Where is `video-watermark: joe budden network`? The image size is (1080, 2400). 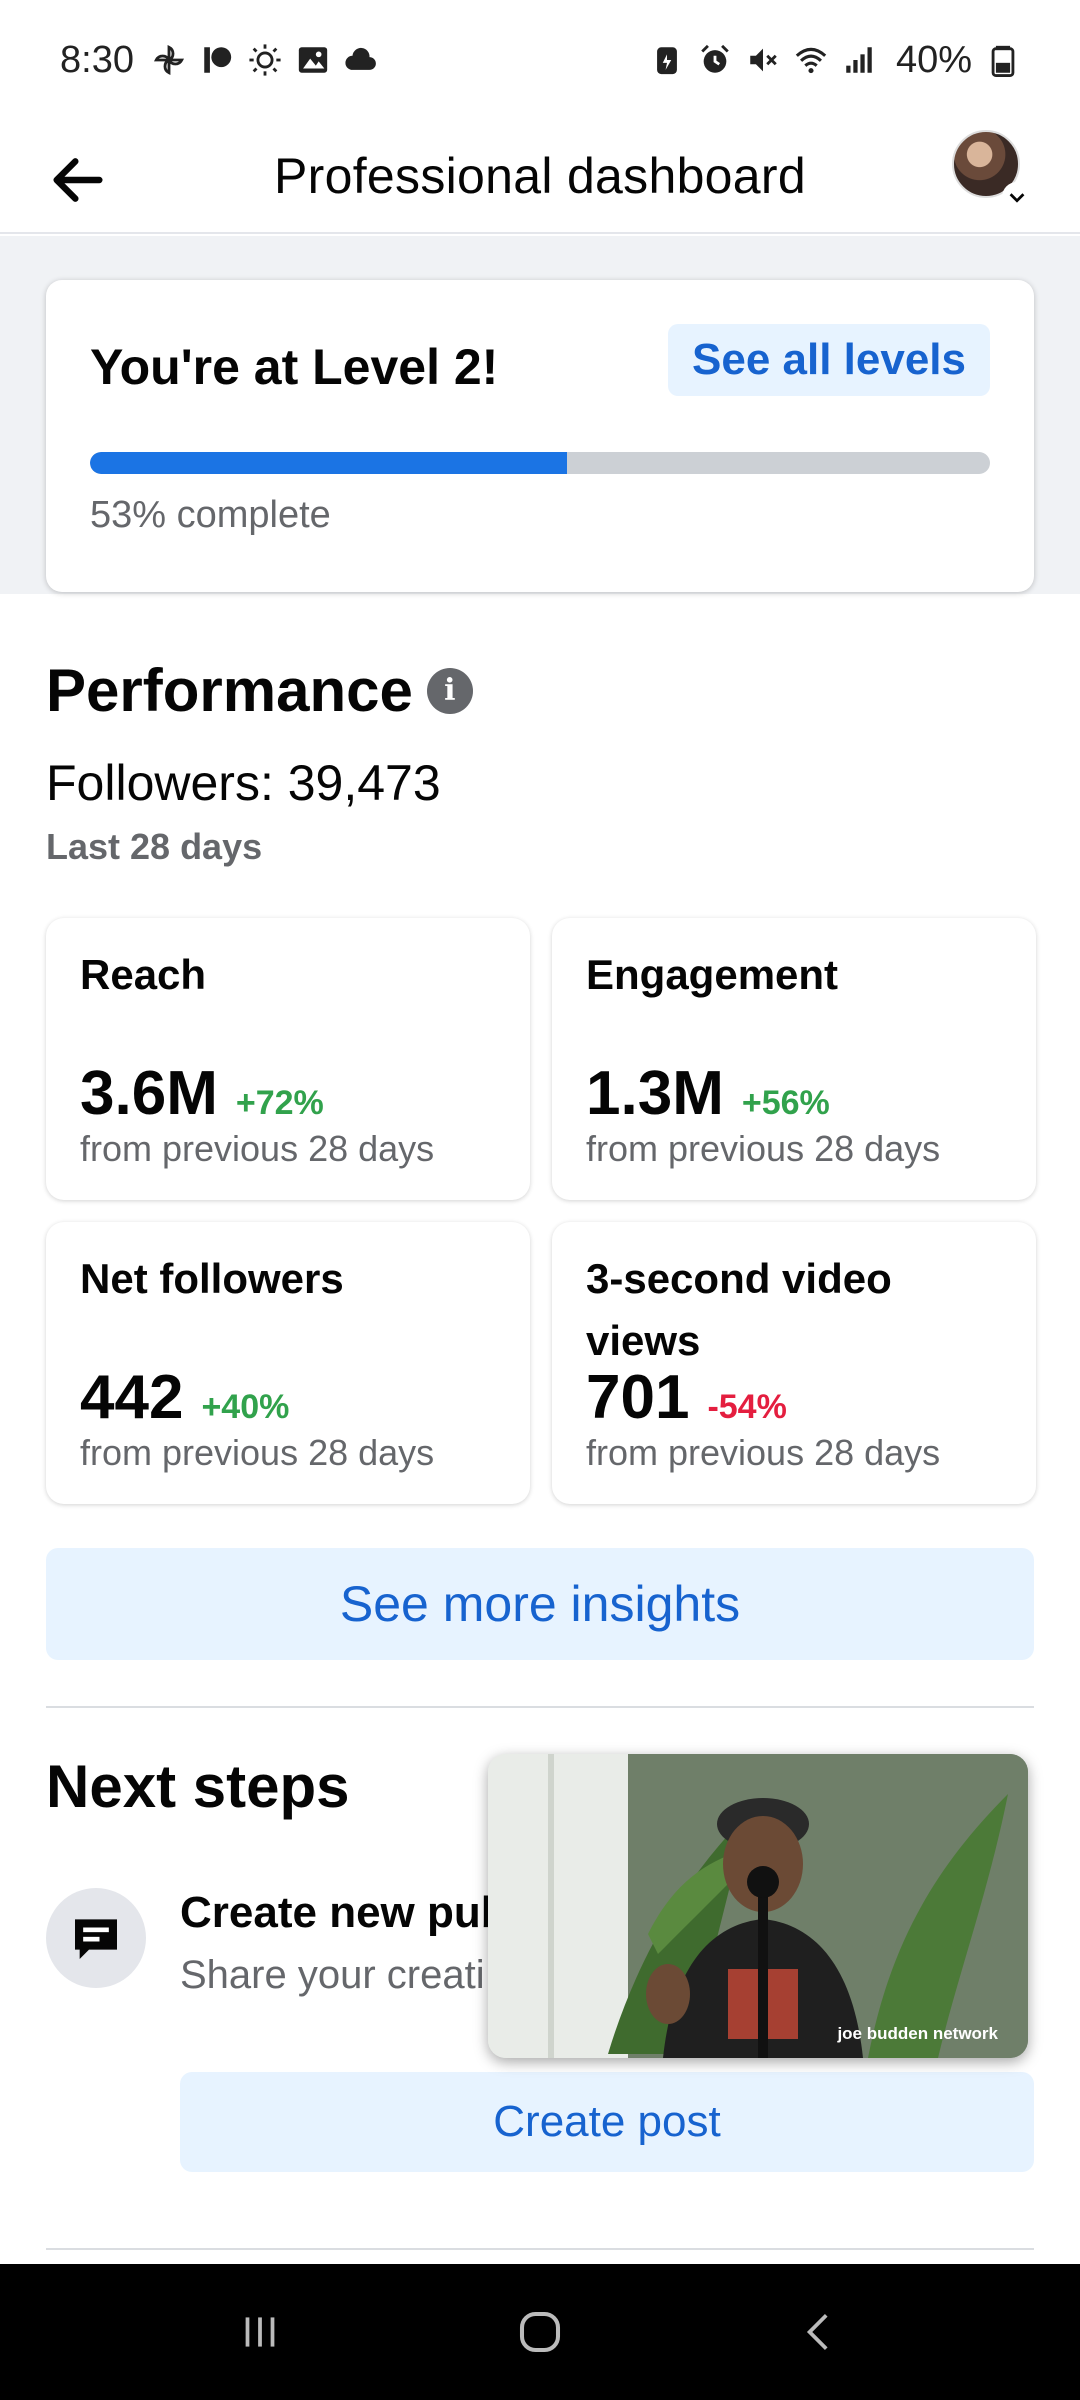 video-watermark: joe budden network is located at coordinates (917, 2033).